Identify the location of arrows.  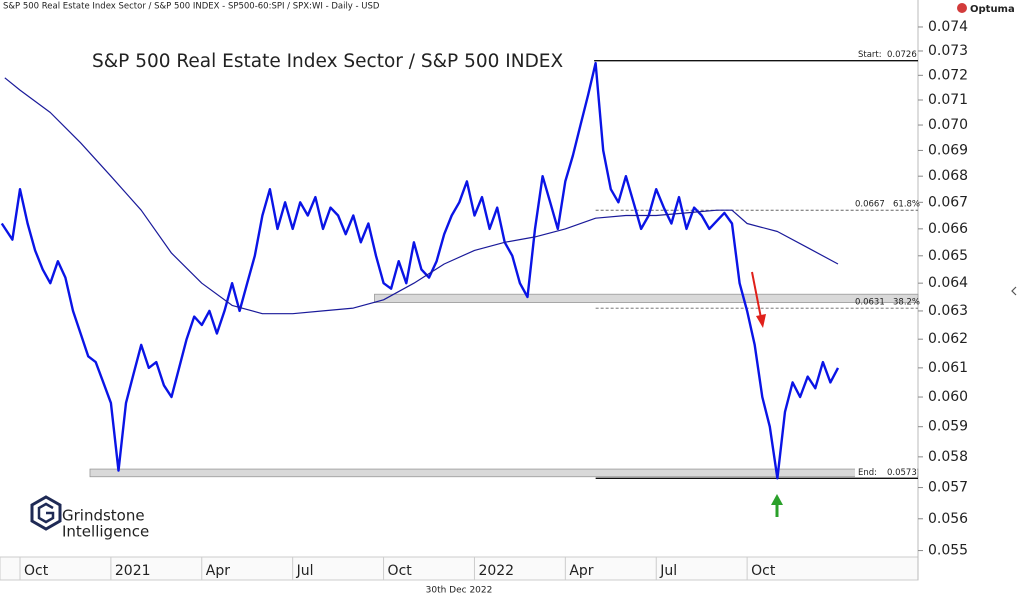
(767, 394).